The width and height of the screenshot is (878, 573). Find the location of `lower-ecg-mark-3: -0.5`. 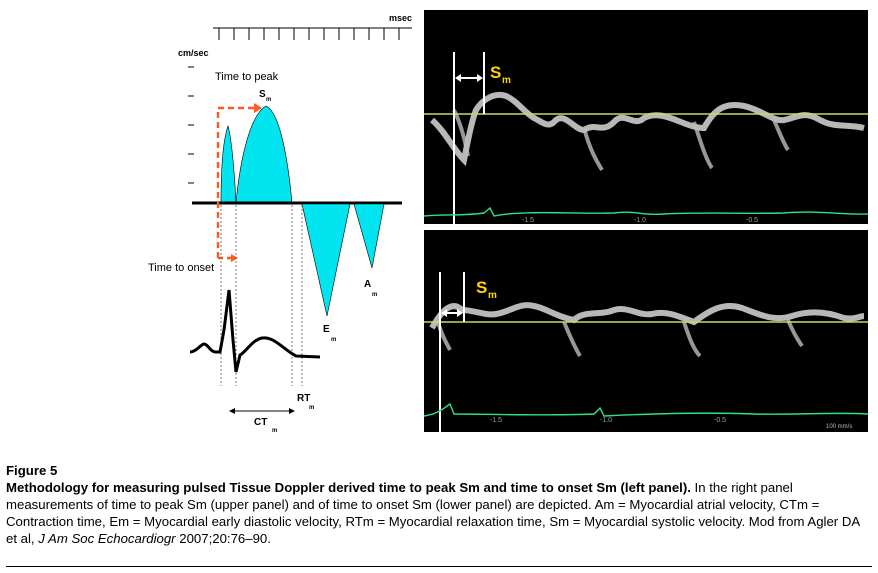

lower-ecg-mark-3: -0.5 is located at coordinates (720, 420).